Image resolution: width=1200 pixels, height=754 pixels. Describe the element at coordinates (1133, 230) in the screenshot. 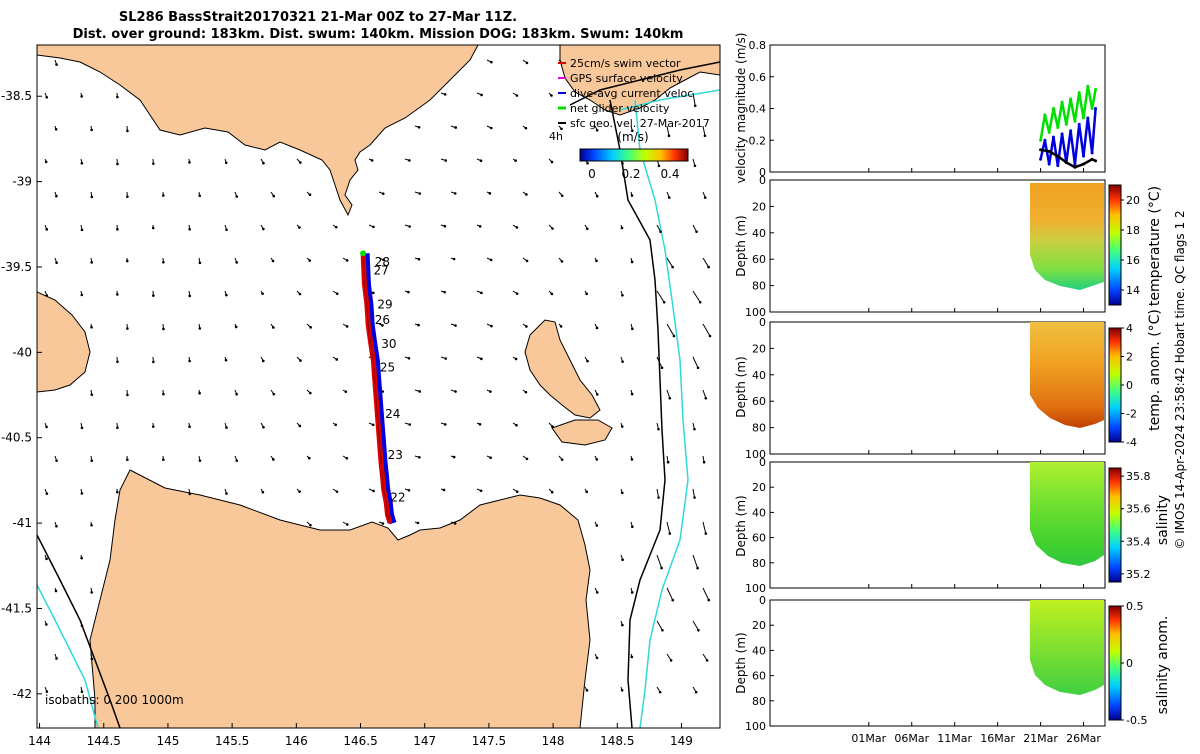

I see `cbar-tick-label: 18` at that location.